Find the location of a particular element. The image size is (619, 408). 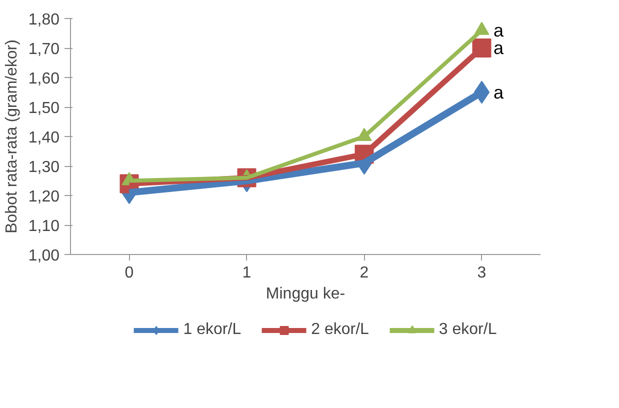

y-tick-label: 1,70 is located at coordinates (44, 49).